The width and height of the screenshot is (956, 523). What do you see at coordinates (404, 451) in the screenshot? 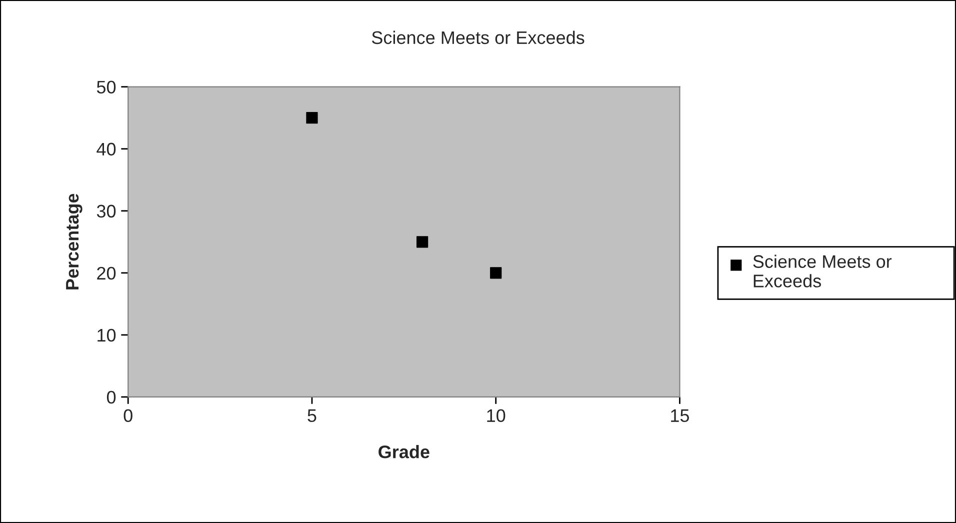
I see `x-axis-title: Grade` at bounding box center [404, 451].